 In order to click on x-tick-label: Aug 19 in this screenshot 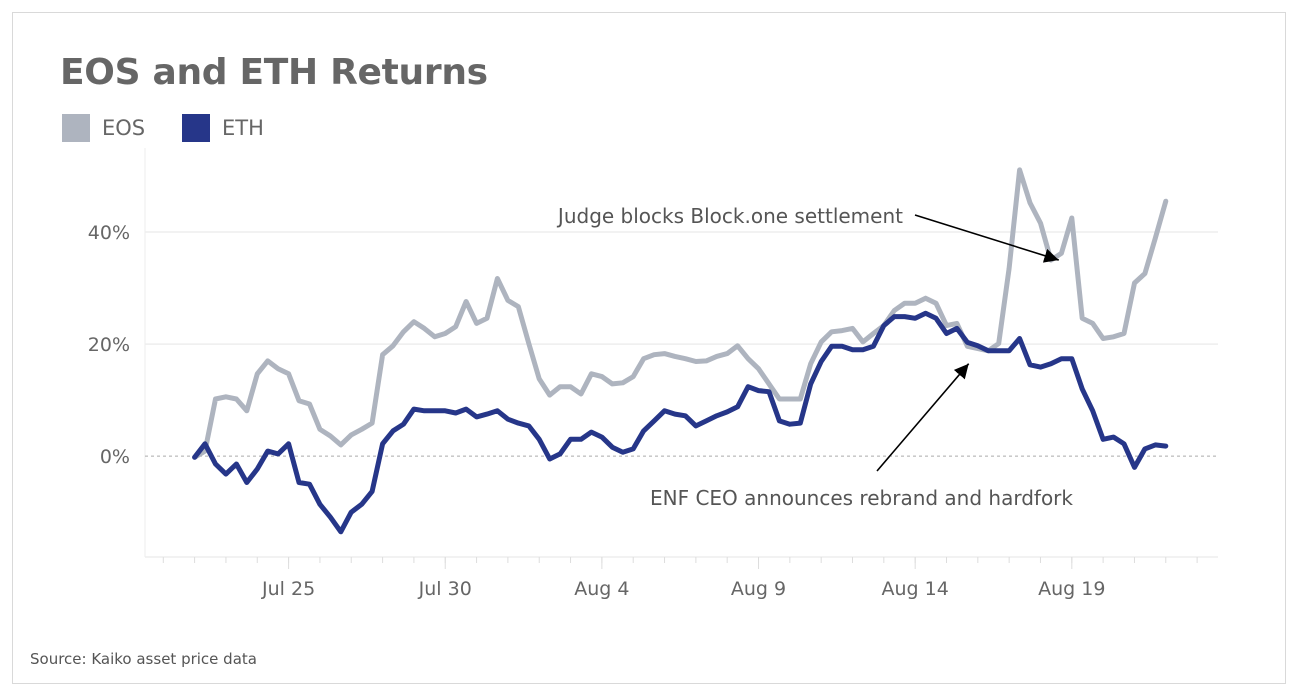, I will do `click(1071, 589)`.